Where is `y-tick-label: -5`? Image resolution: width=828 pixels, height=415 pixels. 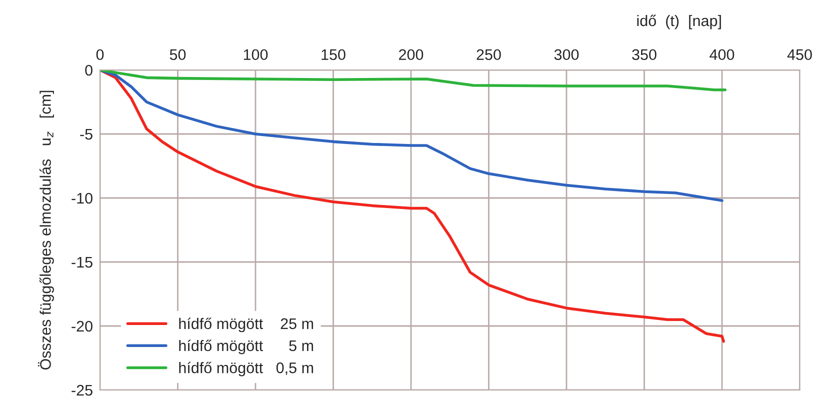 y-tick-label: -5 is located at coordinates (86, 134).